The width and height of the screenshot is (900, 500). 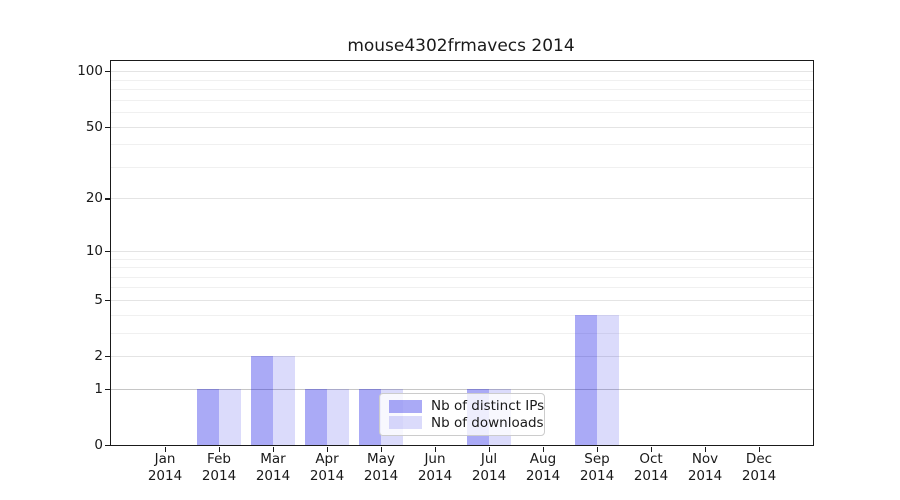 I want to click on y-tick-label: 100, so click(x=90, y=71).